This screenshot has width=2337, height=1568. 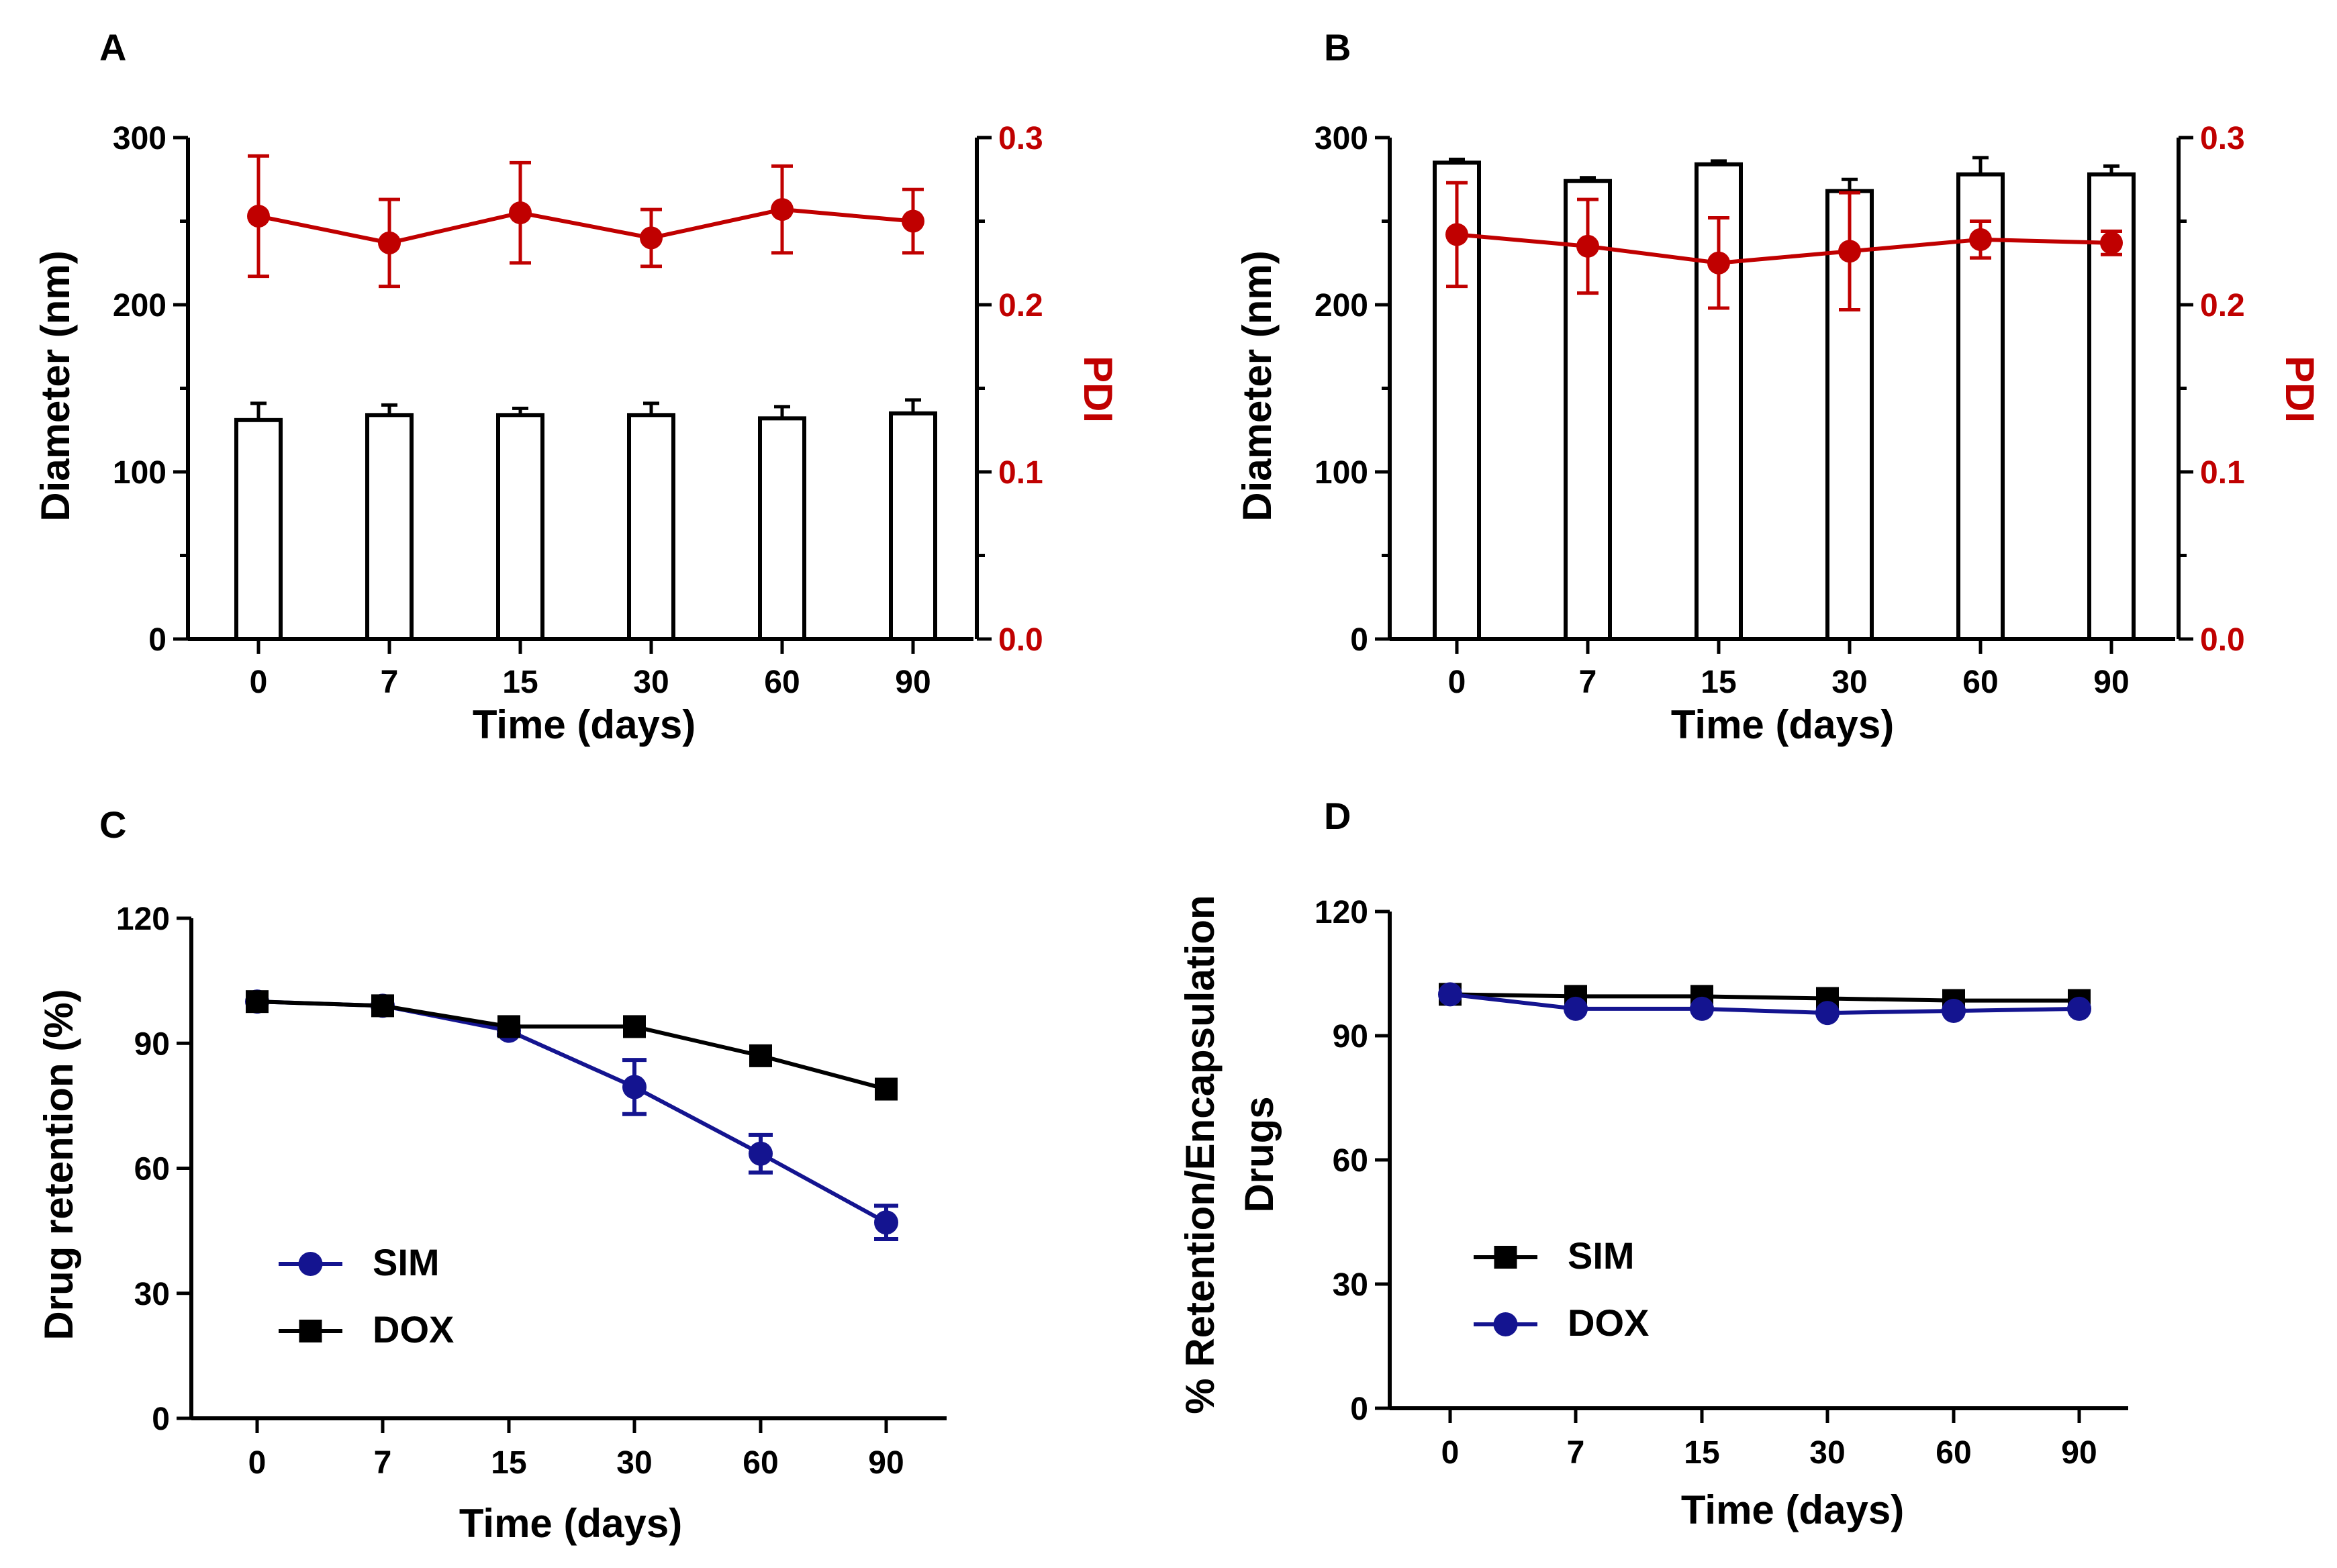 I want to click on panel-c-y-tick-label: 90, so click(x=152, y=1044).